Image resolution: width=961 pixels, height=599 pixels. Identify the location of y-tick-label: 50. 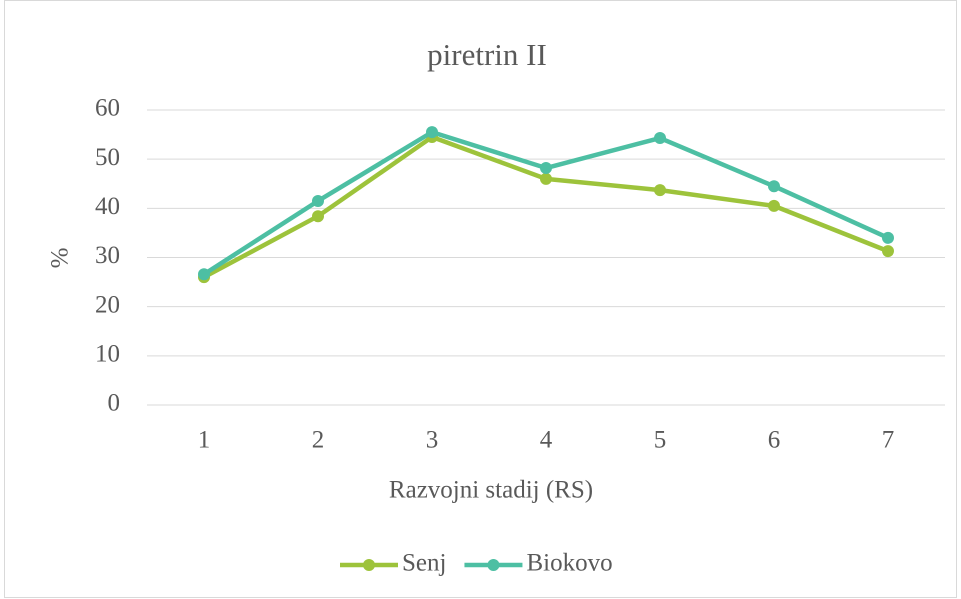
(107, 157).